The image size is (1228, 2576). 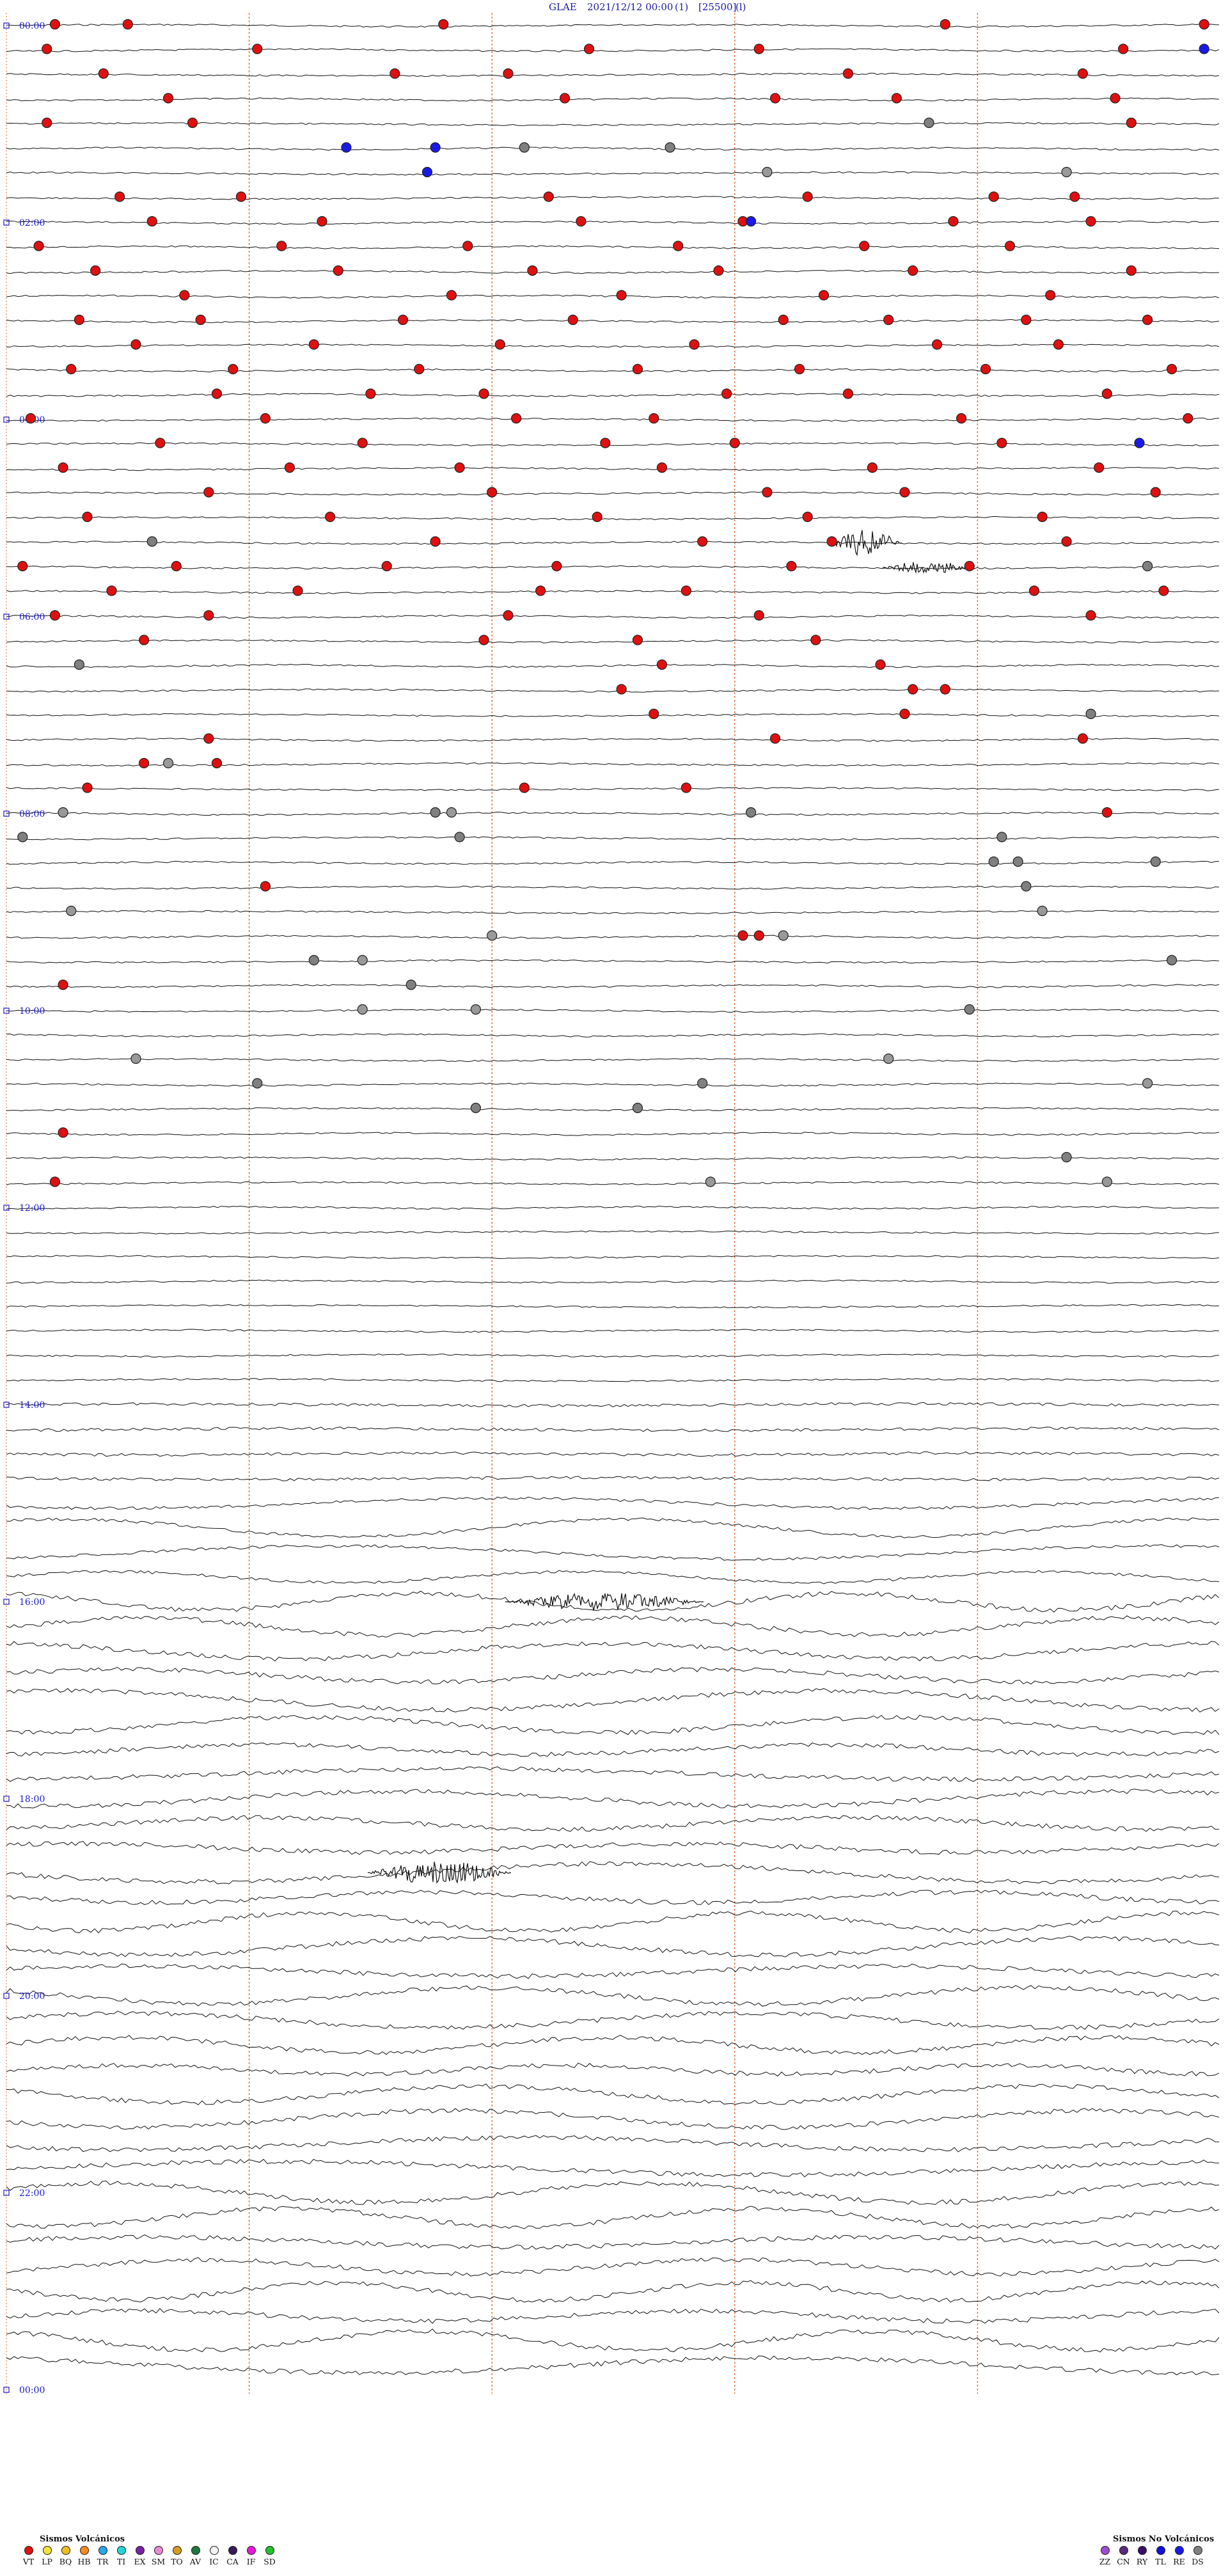 What do you see at coordinates (195, 2561) in the screenshot?
I see `legend-code: AV` at bounding box center [195, 2561].